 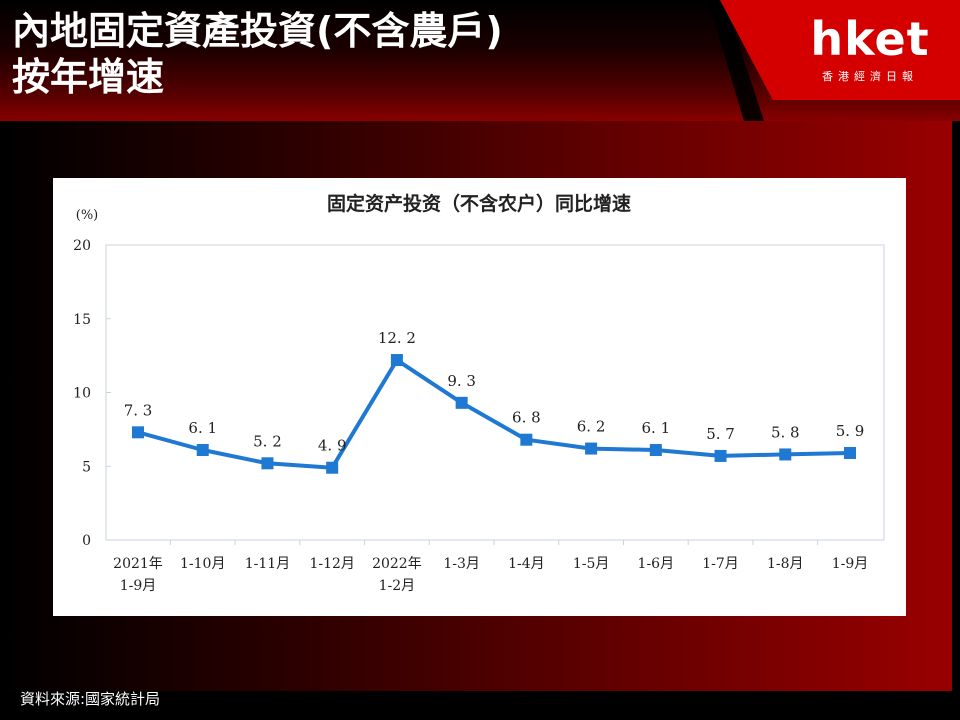 What do you see at coordinates (526, 564) in the screenshot?
I see `x-tick-label: 1-4月` at bounding box center [526, 564].